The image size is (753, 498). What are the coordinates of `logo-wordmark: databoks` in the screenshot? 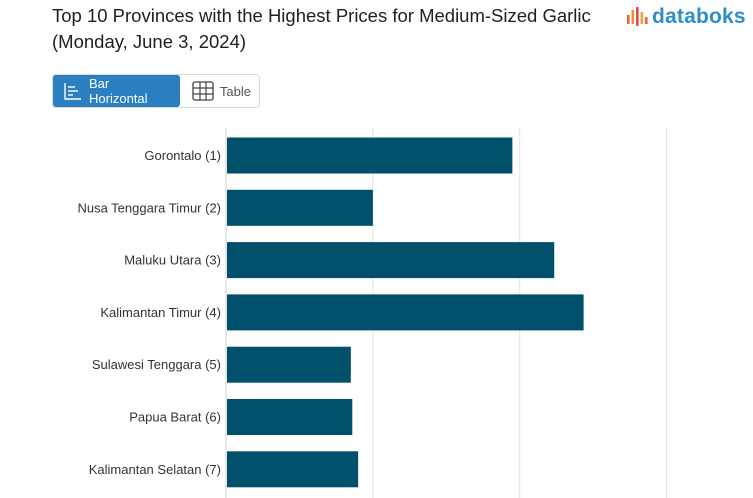 It's located at (699, 16).